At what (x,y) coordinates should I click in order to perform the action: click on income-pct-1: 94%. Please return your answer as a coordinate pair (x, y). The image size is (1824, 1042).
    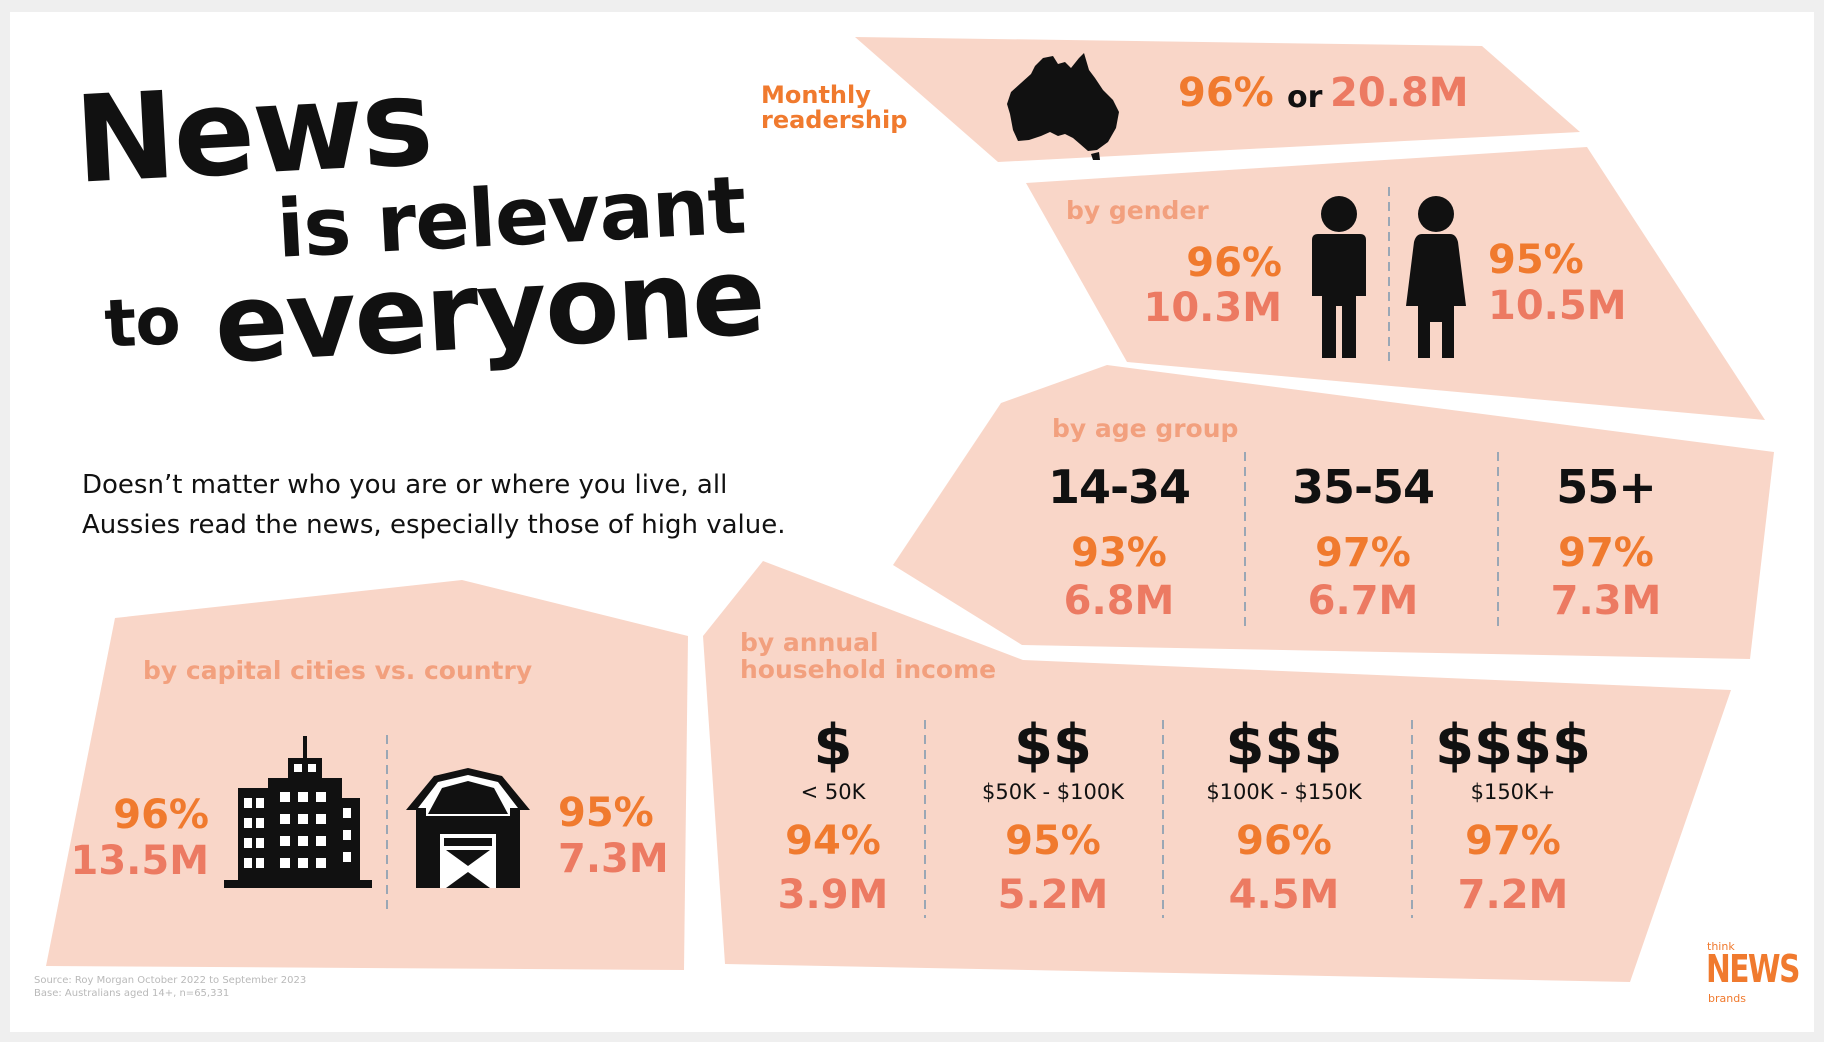
    Looking at the image, I should click on (833, 841).